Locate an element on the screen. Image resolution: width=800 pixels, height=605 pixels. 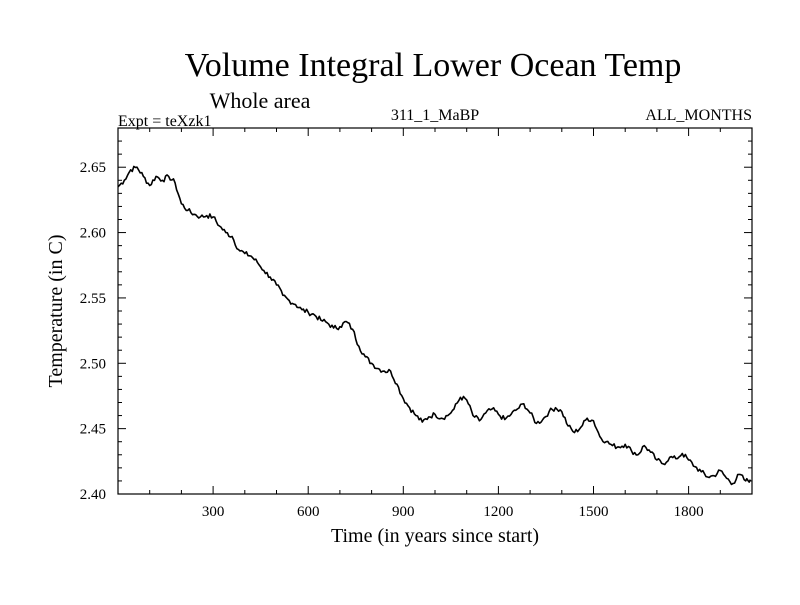
y-tick-label: 2.40 is located at coordinates (93, 495).